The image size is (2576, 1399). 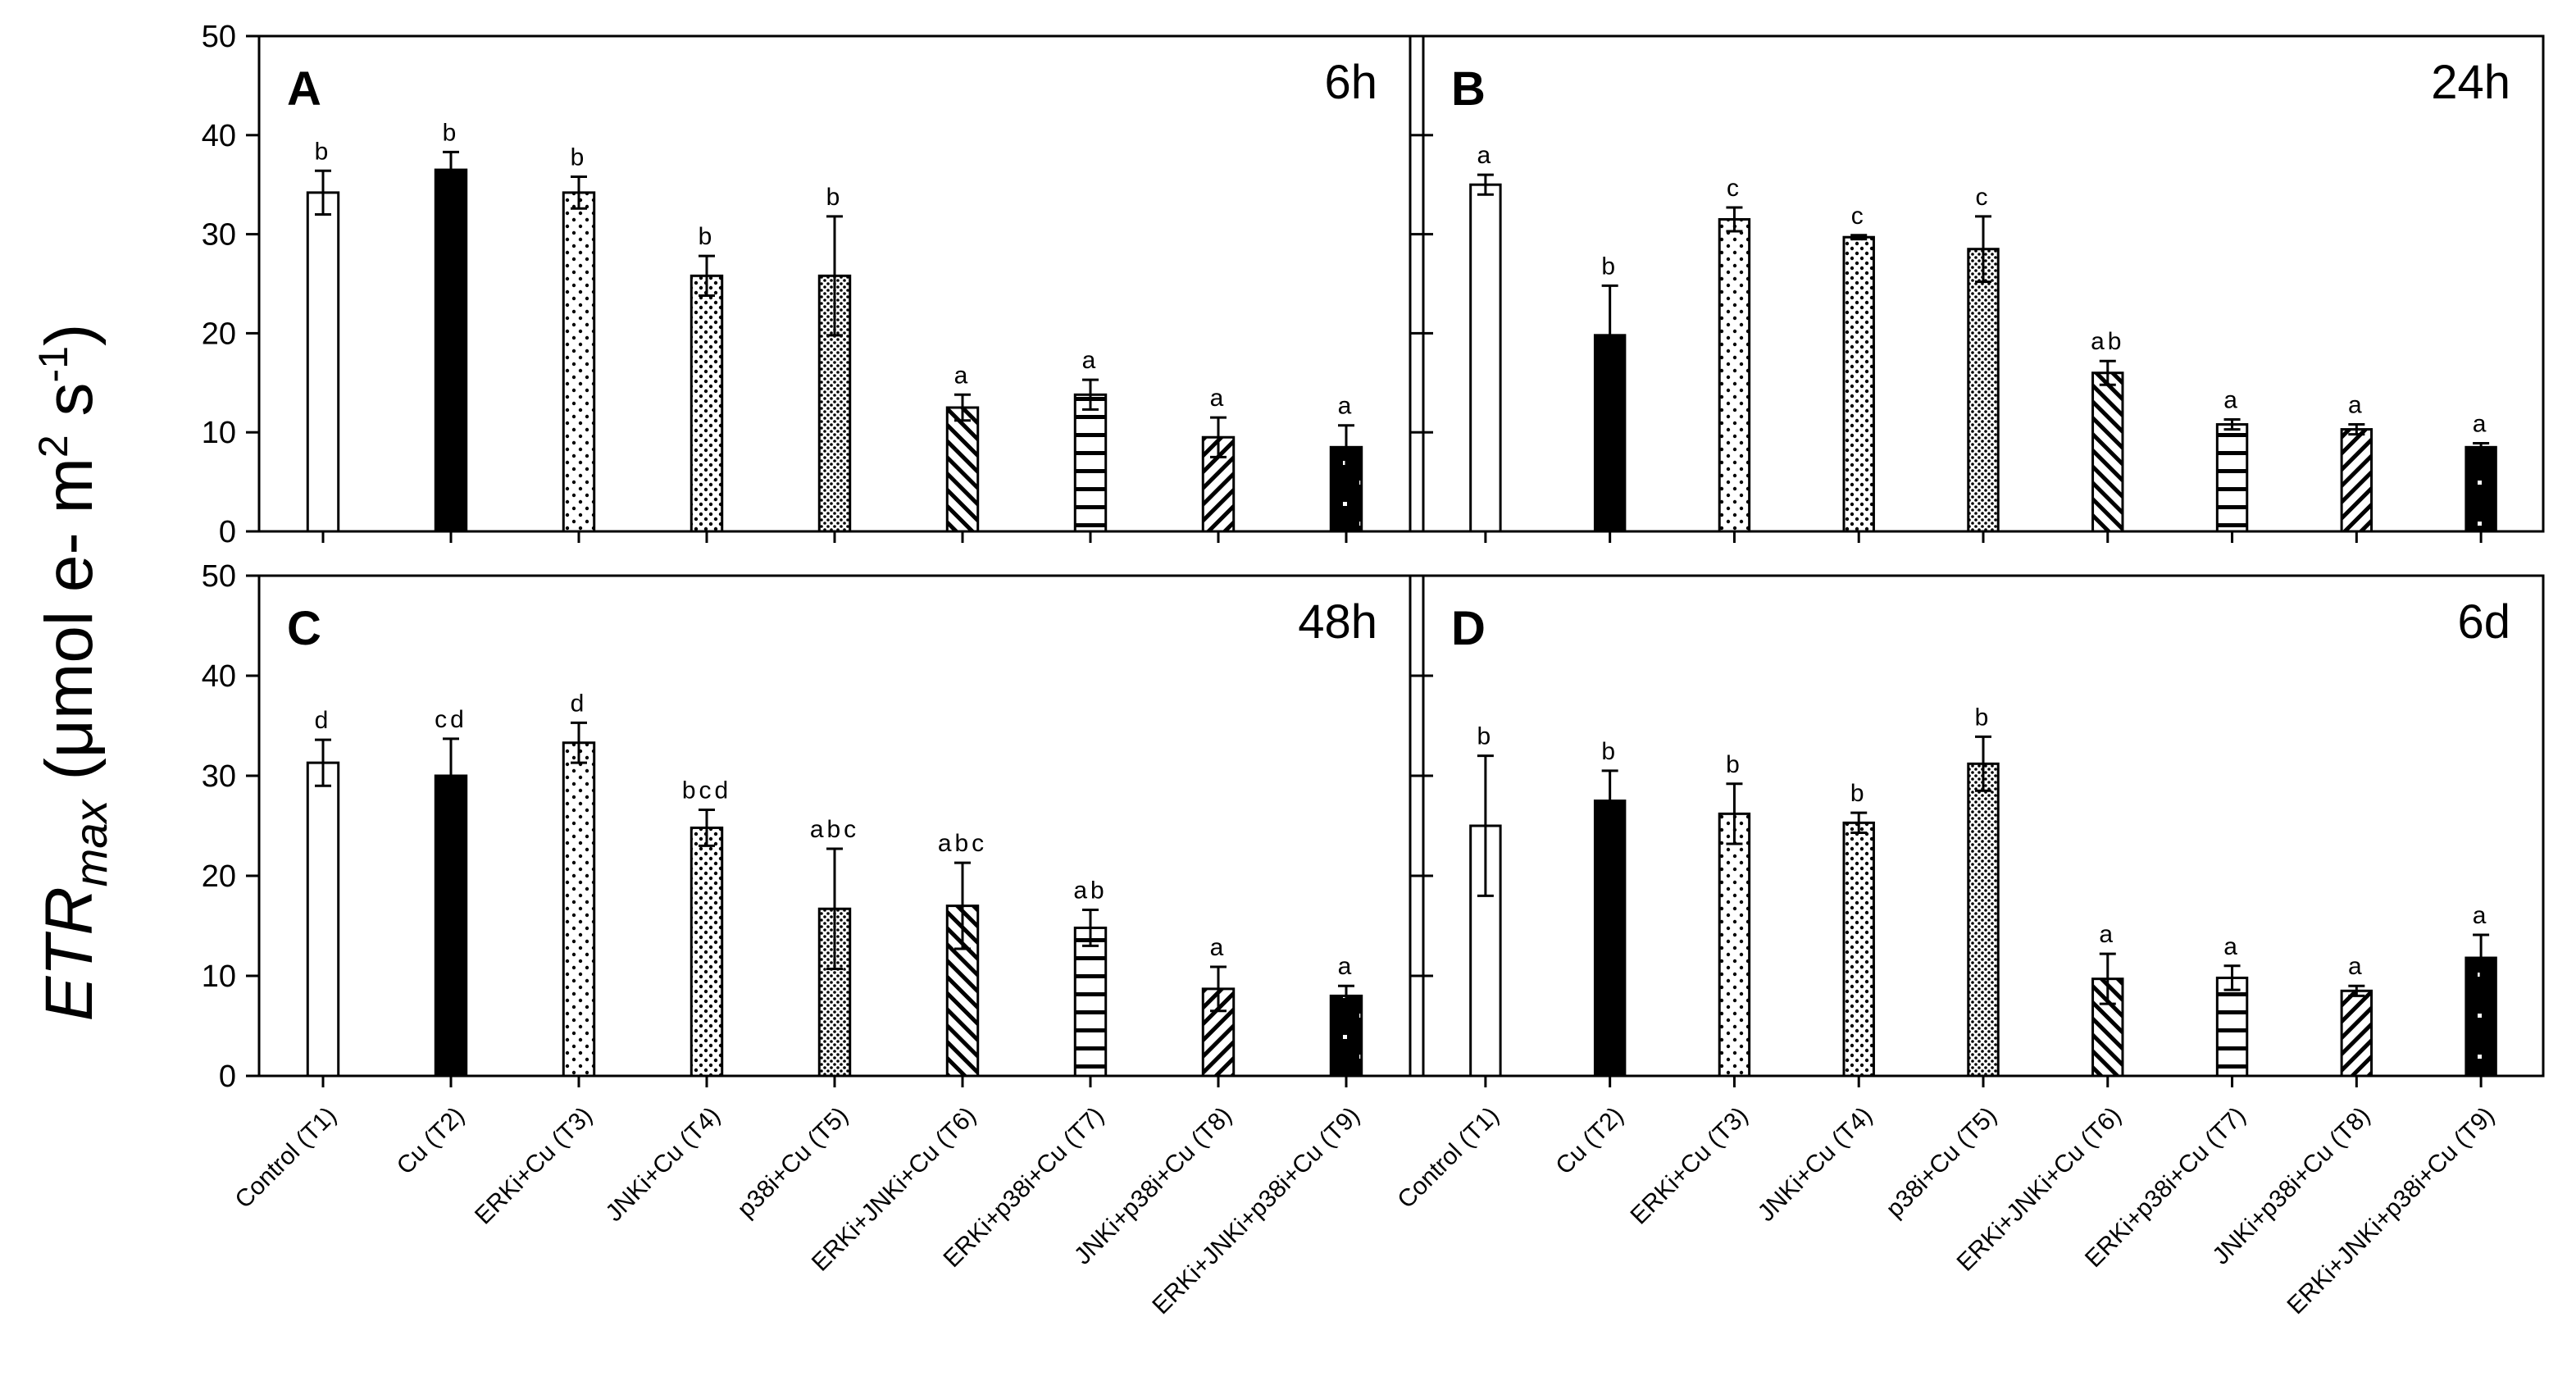 What do you see at coordinates (69, 619) in the screenshot?
I see `y-axis-label-units: (μmol e- m` at bounding box center [69, 619].